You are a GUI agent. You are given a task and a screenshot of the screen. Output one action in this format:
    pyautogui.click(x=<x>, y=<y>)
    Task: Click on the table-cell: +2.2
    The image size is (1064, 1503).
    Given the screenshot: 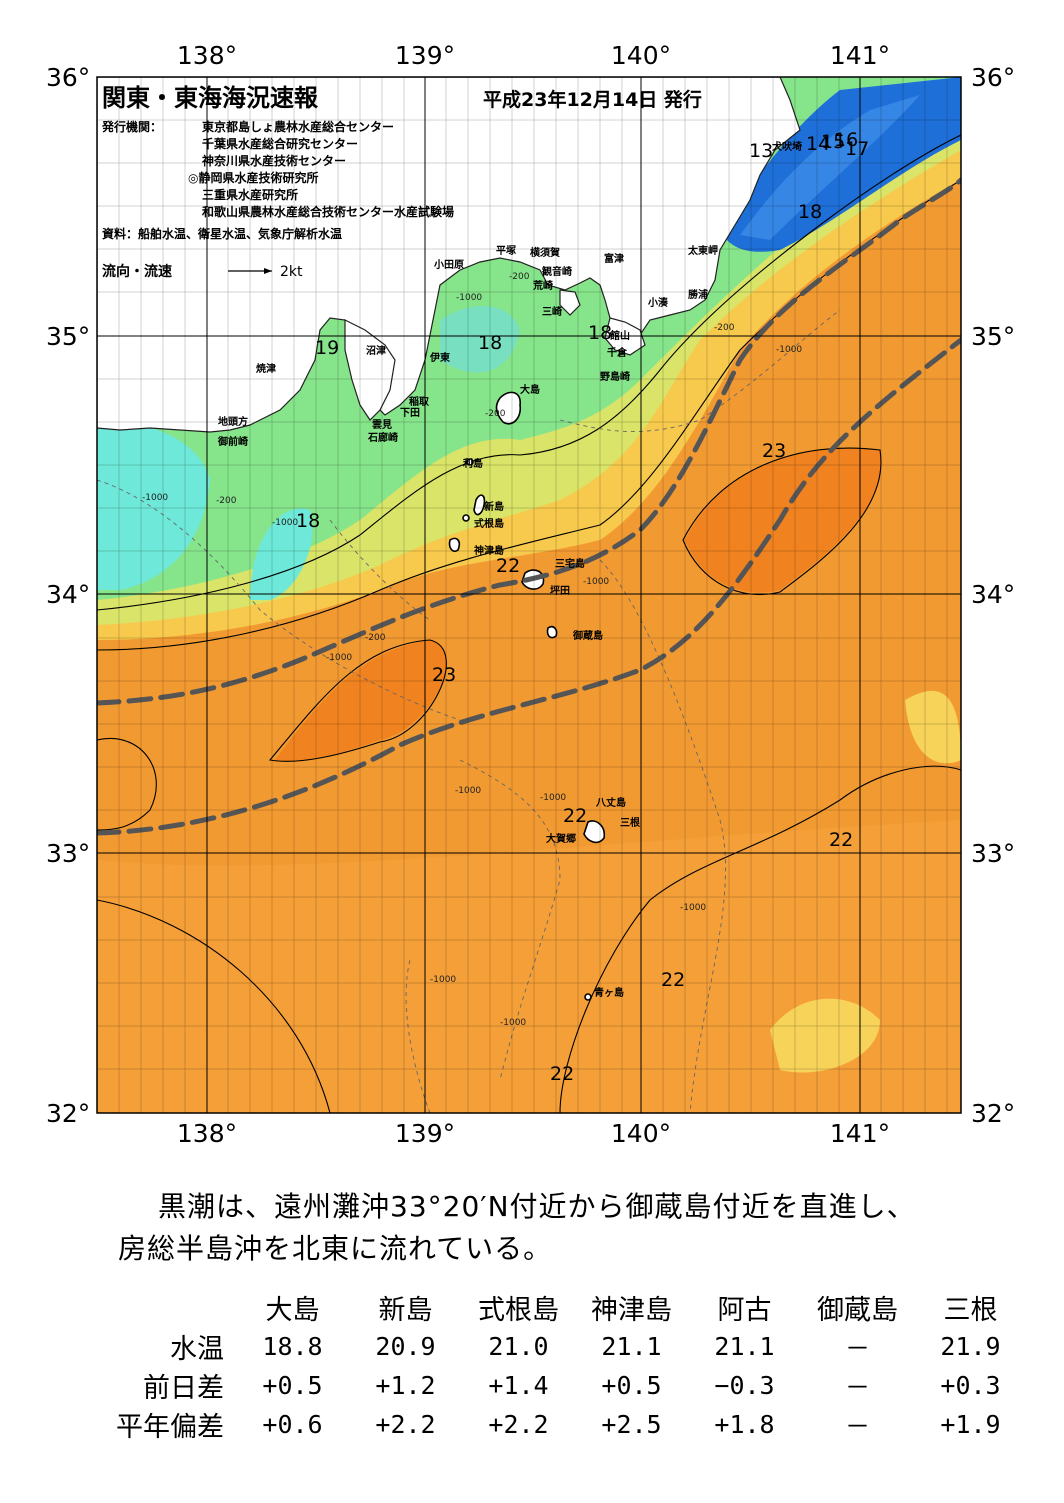 What is the action you would take?
    pyautogui.click(x=518, y=1424)
    